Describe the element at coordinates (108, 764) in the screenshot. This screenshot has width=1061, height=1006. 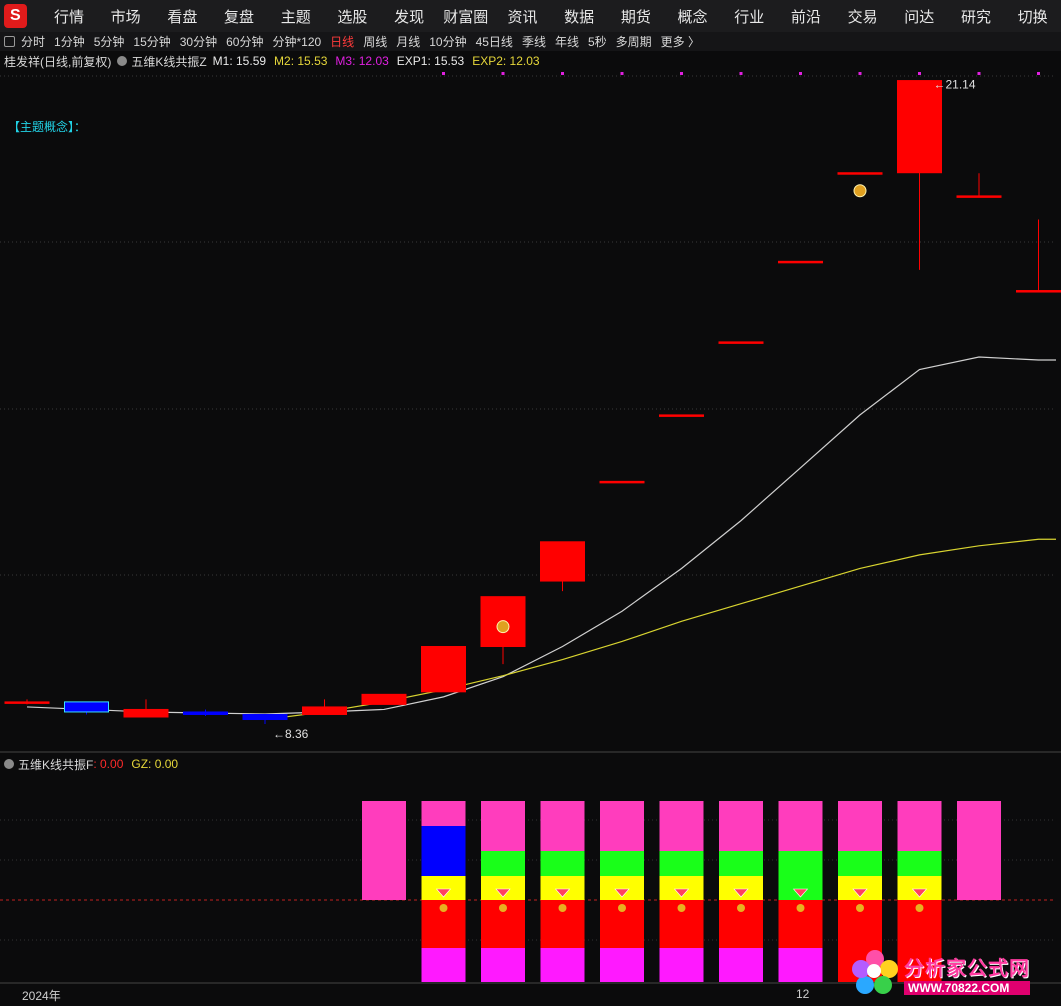
I see `sub-f-value: : 0.00` at that location.